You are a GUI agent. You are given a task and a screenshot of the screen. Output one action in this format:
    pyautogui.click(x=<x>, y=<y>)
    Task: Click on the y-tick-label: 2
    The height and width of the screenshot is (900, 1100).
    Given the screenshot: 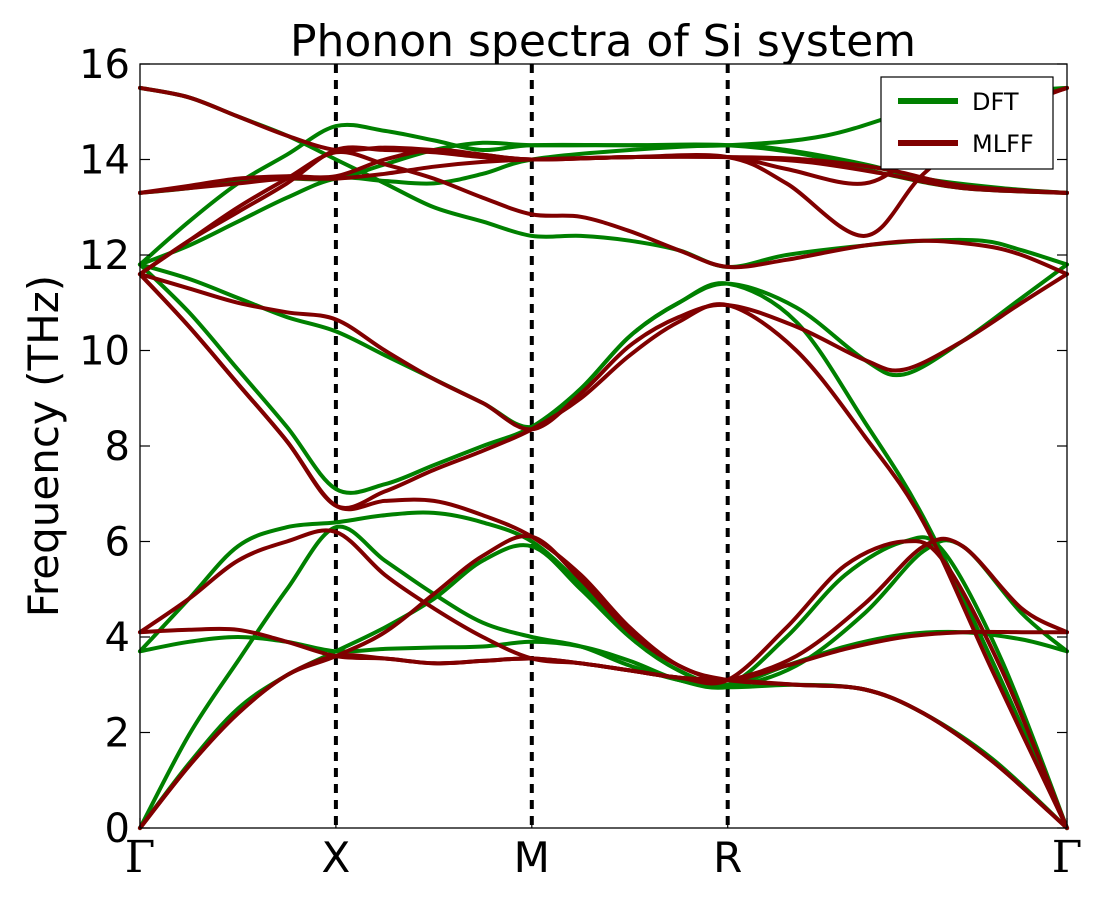 What is the action you would take?
    pyautogui.click(x=117, y=734)
    